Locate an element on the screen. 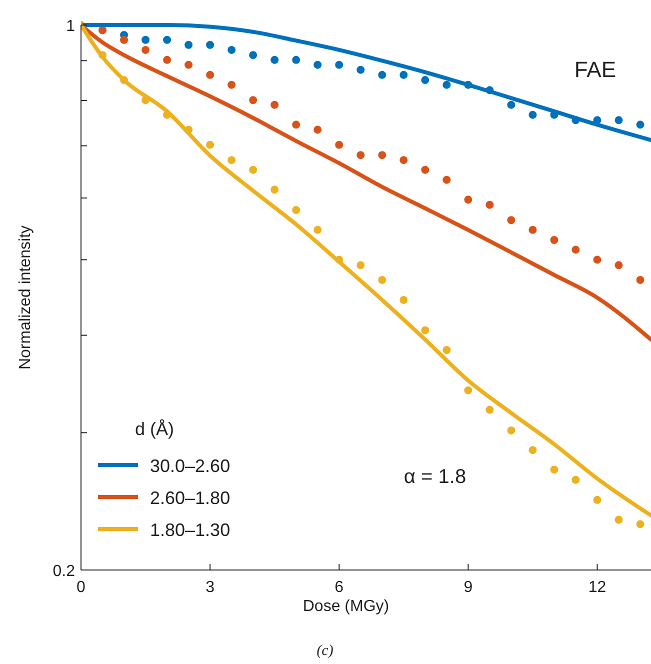 This screenshot has height=664, width=651. y-axis-title: Normalized intensity is located at coordinates (25, 297).